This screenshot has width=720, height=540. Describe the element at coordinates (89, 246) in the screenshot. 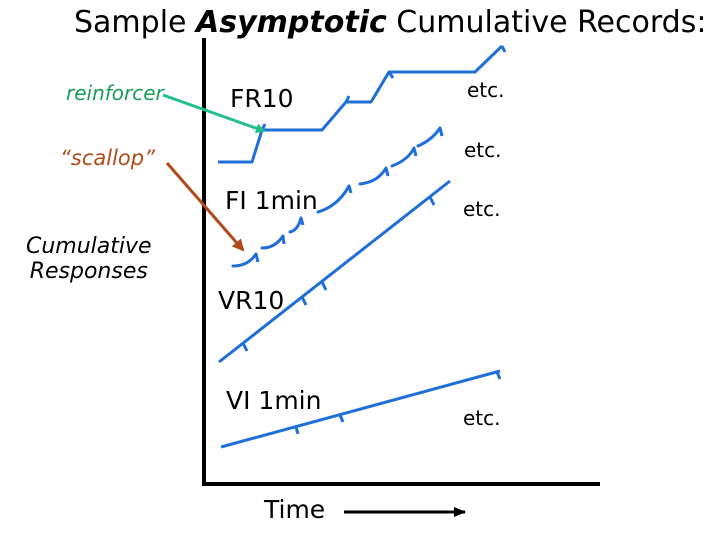

I see `y-axis-label-line1: Cumulative` at that location.